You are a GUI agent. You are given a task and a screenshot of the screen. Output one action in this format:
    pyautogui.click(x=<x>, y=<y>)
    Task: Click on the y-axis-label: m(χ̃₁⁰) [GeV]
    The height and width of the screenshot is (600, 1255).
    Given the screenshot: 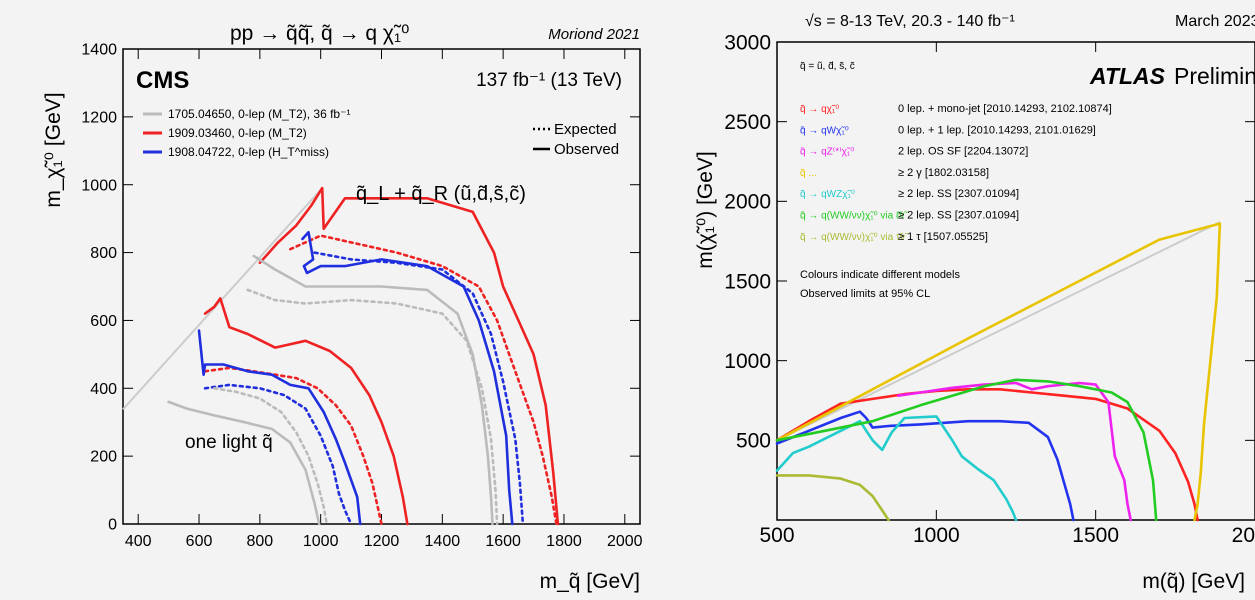 What is the action you would take?
    pyautogui.click(x=705, y=210)
    